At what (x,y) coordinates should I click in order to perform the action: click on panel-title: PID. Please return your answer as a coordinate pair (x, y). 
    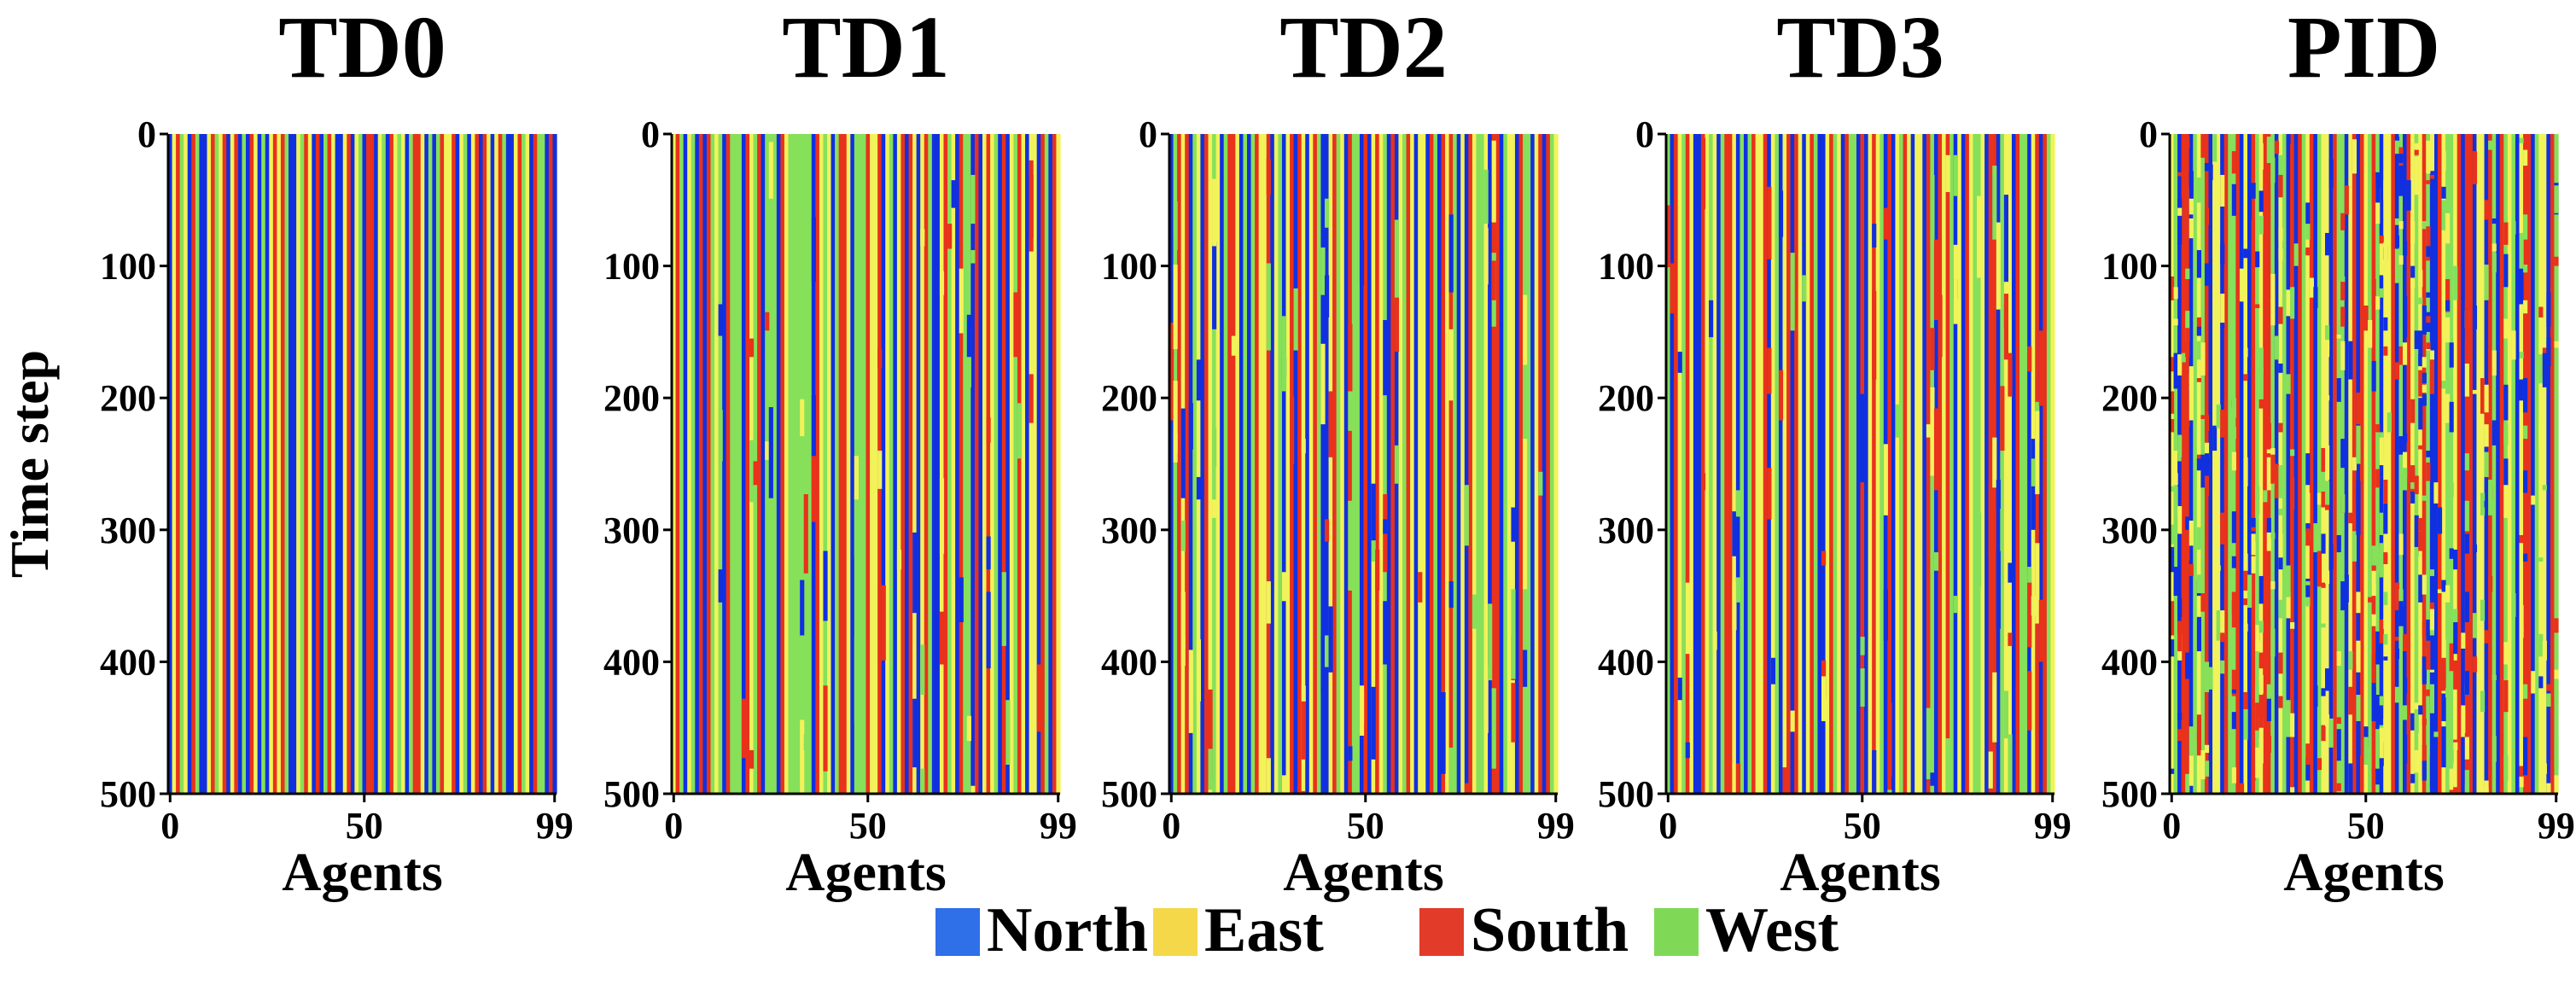
    Looking at the image, I should click on (2364, 48).